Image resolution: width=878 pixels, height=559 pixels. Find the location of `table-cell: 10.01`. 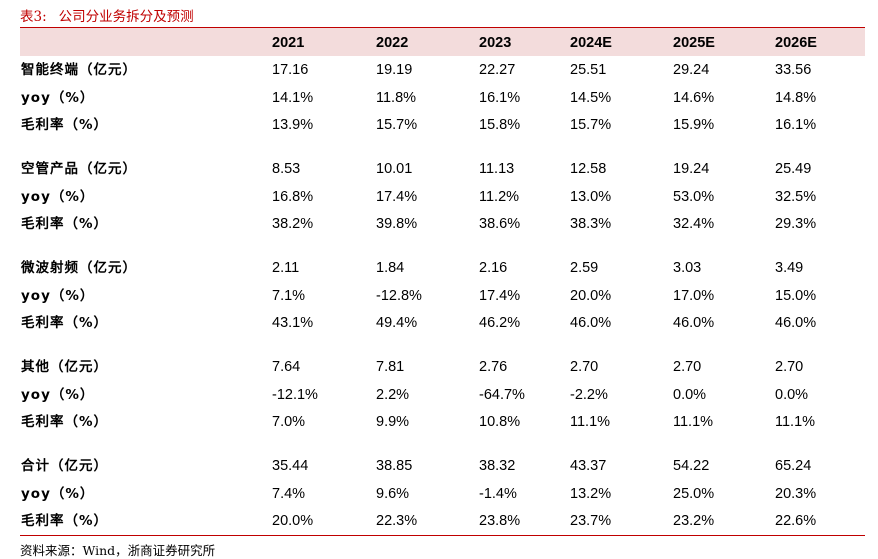

table-cell: 10.01 is located at coordinates (394, 169).